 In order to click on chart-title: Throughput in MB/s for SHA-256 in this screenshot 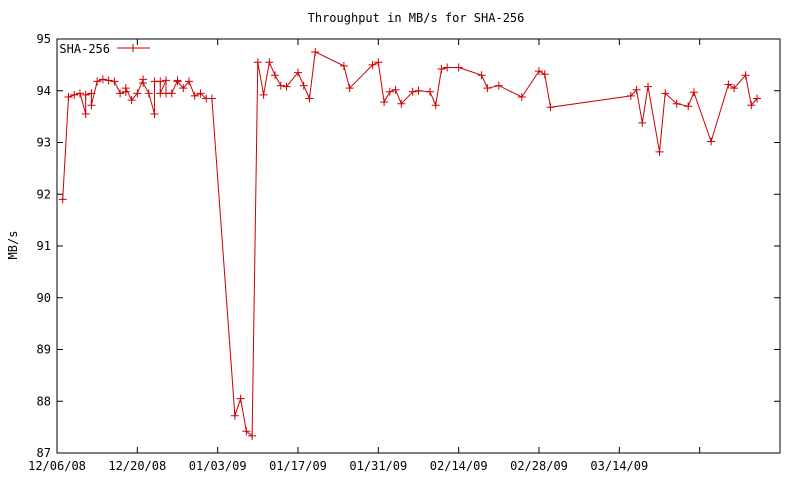, I will do `click(416, 18)`.